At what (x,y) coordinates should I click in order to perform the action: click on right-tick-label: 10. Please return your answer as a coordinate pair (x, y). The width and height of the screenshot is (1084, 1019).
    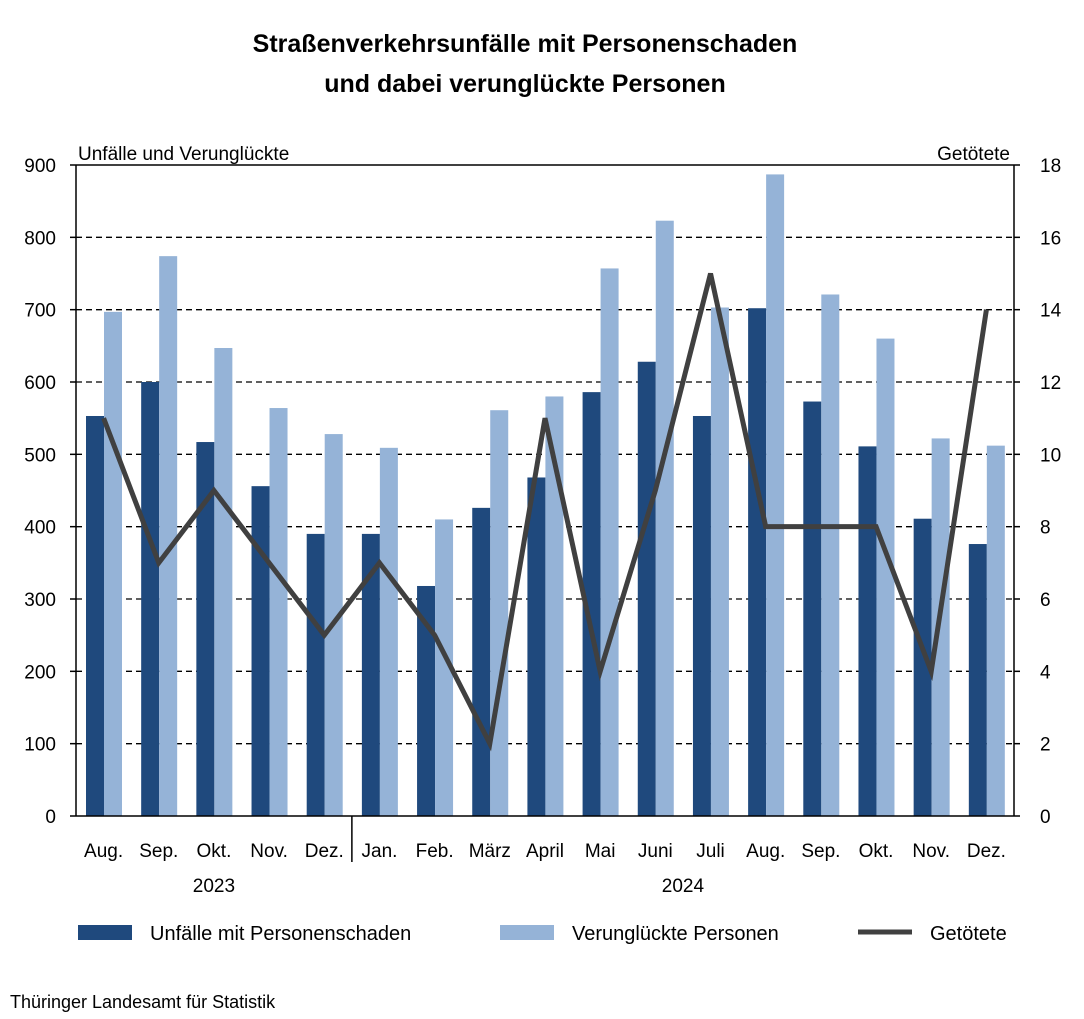
    Looking at the image, I should click on (1050, 455).